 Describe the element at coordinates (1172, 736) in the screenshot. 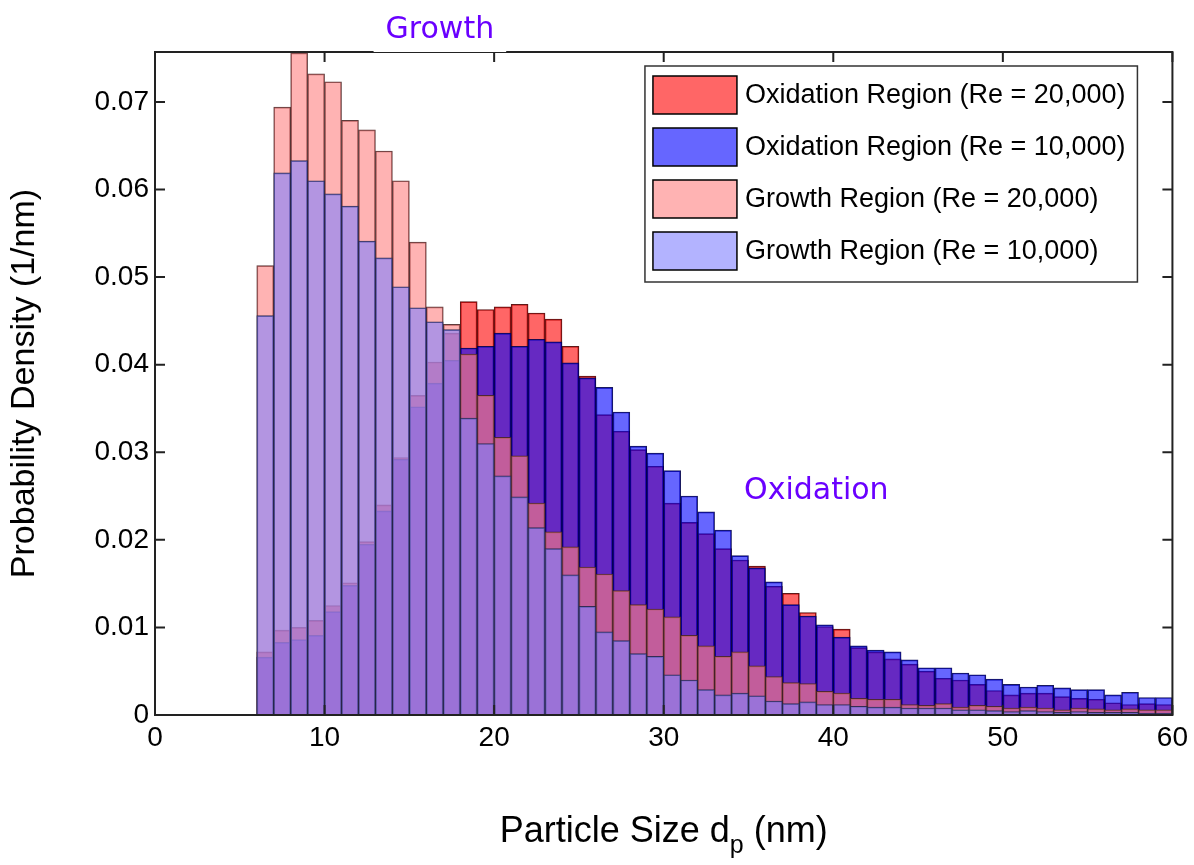

I see `x-tick-label: 60` at that location.